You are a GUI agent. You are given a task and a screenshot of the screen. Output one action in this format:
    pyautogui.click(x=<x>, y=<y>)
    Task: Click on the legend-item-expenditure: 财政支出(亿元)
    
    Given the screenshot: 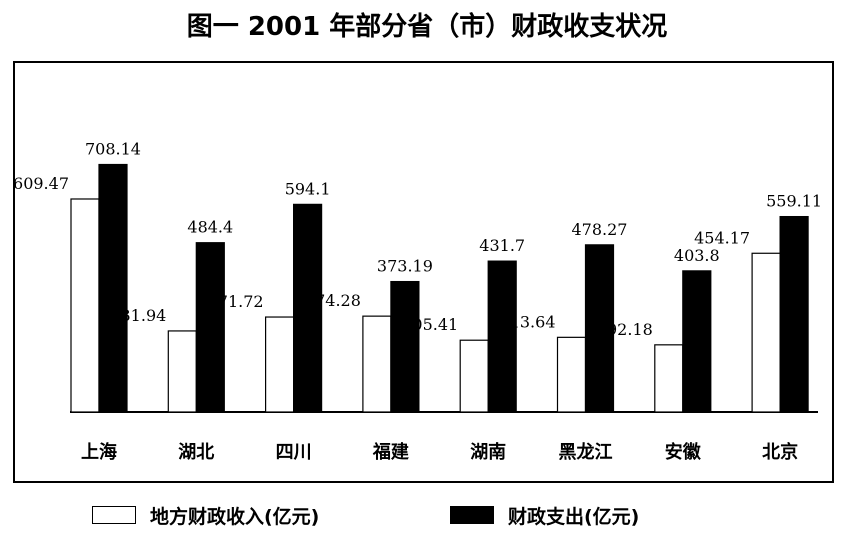 What is the action you would take?
    pyautogui.click(x=544, y=515)
    